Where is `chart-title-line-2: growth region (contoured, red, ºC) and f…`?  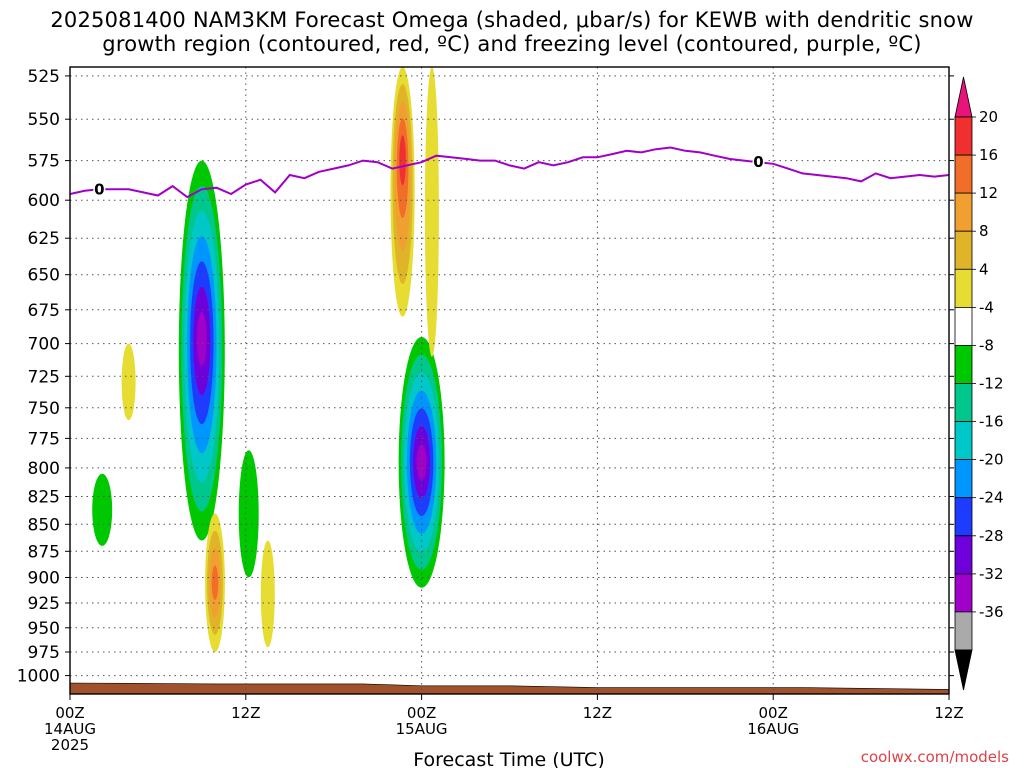
chart-title-line-2: growth region (contoured, red, ºC) and f… is located at coordinates (512, 44).